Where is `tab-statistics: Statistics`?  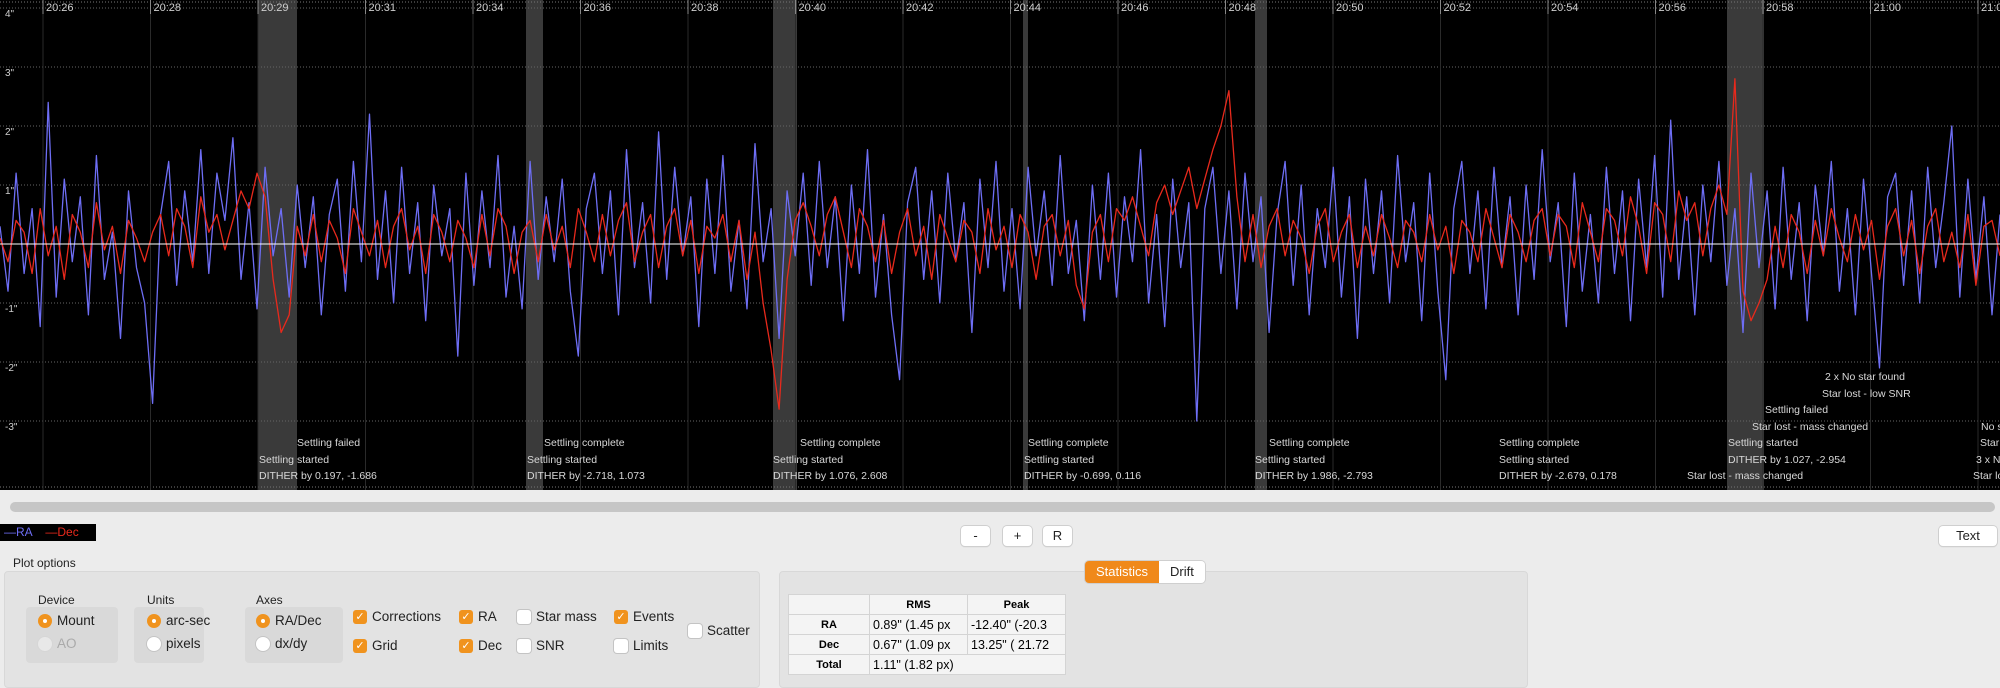 tab-statistics: Statistics is located at coordinates (1122, 572).